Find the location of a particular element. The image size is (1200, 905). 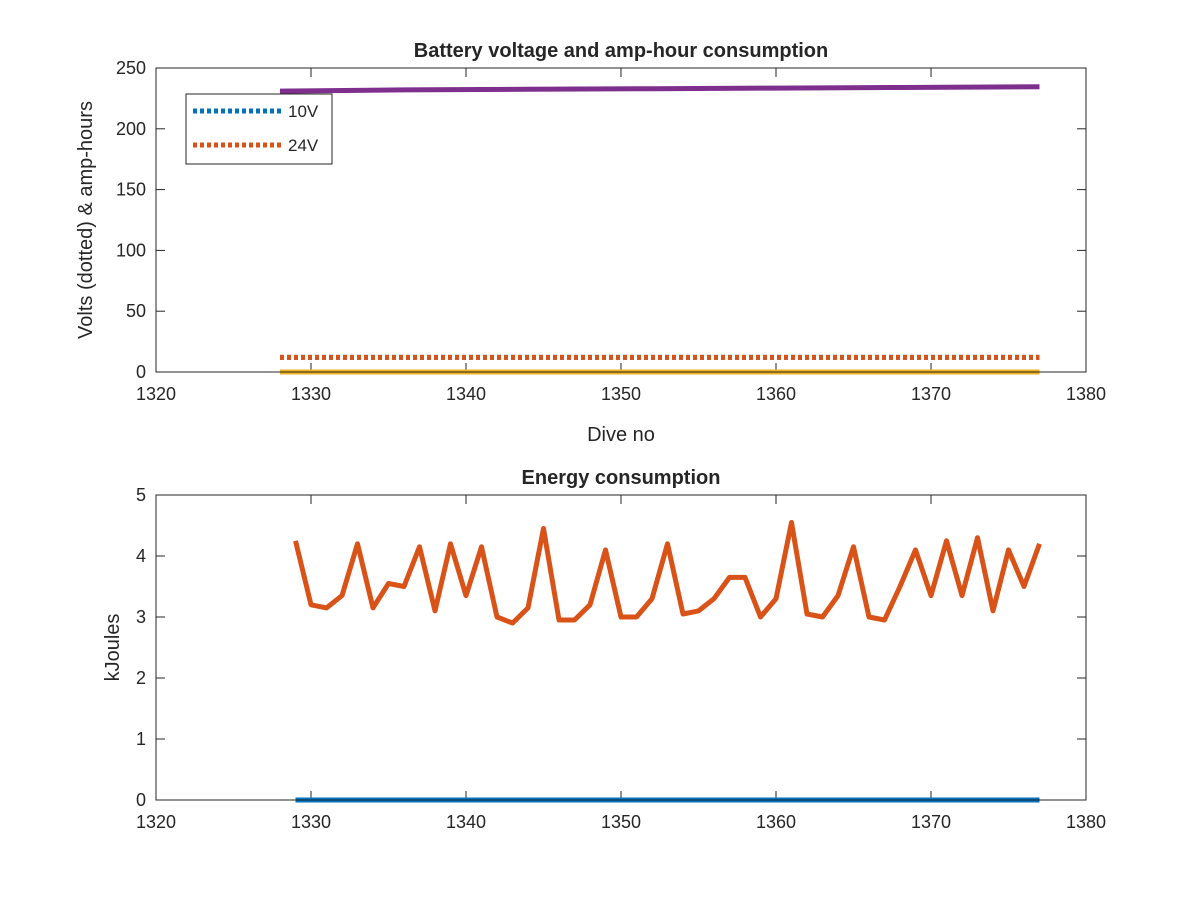

y-tick-label: 1 is located at coordinates (141, 739).